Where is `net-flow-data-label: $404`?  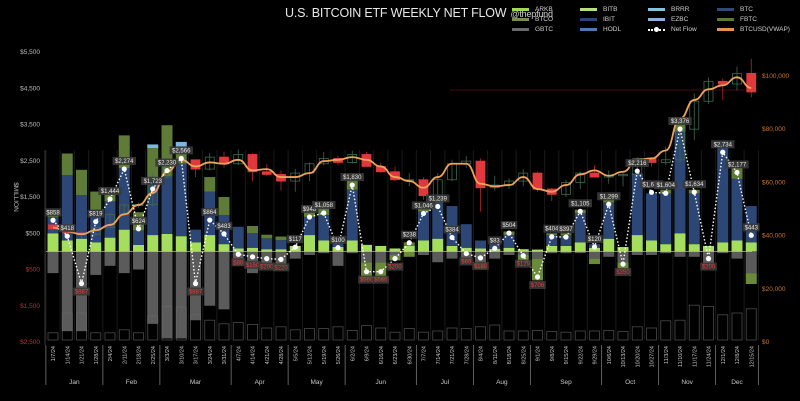 net-flow-data-label: $404 is located at coordinates (552, 228).